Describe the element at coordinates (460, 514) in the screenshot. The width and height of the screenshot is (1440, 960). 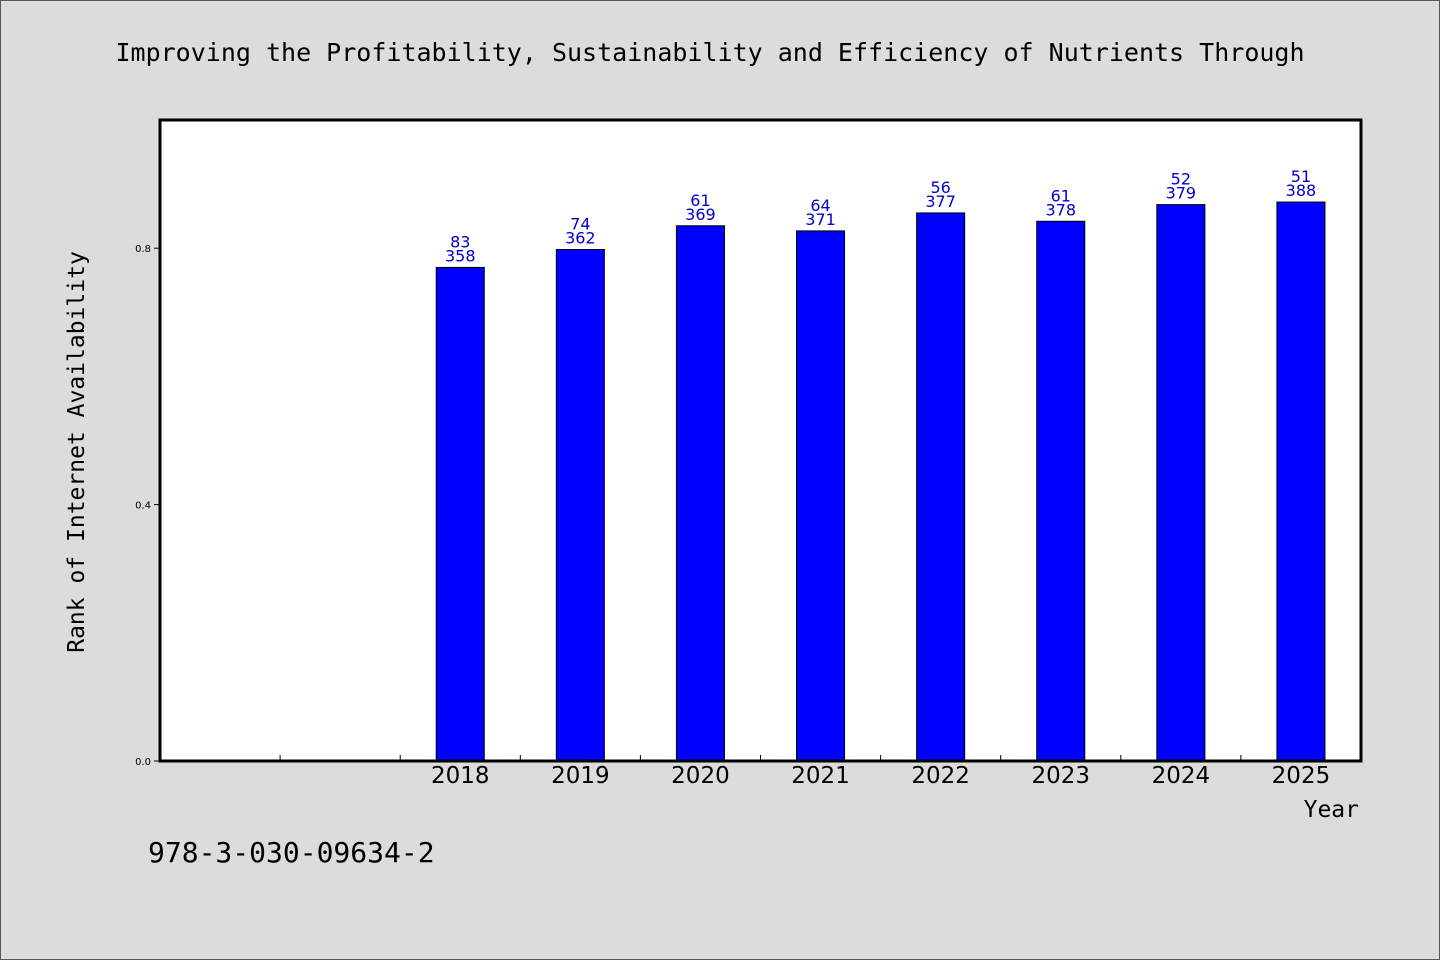
I see `bar-2018` at that location.